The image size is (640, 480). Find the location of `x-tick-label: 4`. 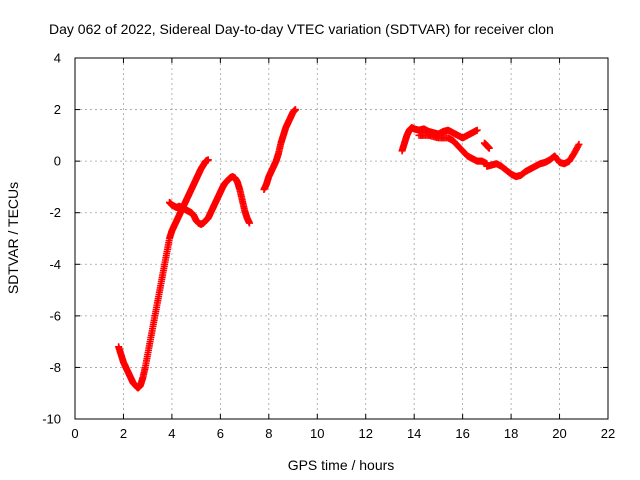

x-tick-label: 4 is located at coordinates (171, 433).